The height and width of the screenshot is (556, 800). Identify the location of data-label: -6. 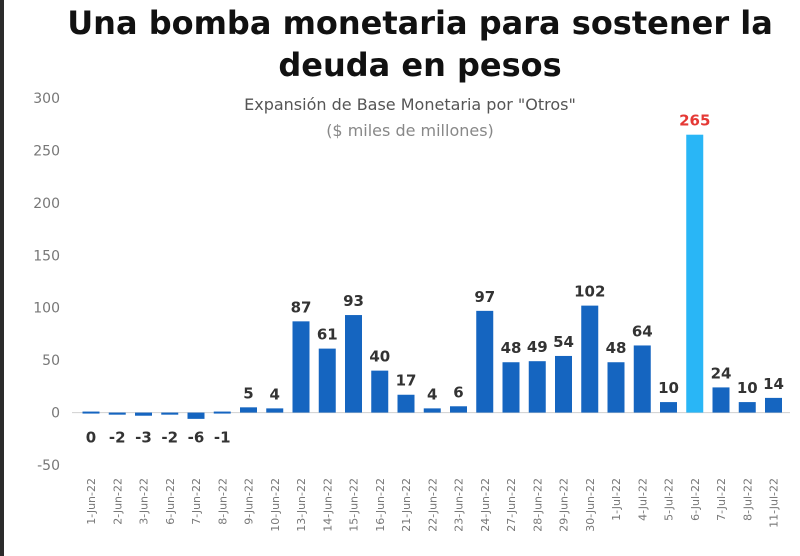
(196, 438).